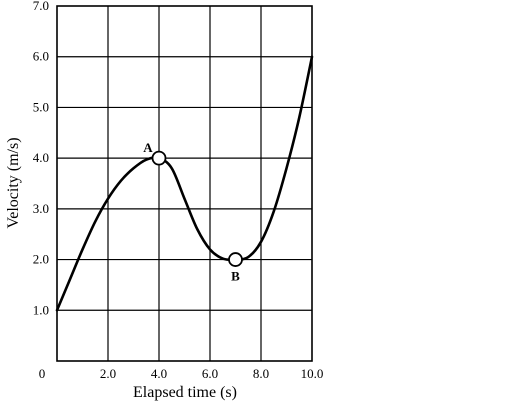  Describe the element at coordinates (235, 259) in the screenshot. I see `point-marker-b` at that location.